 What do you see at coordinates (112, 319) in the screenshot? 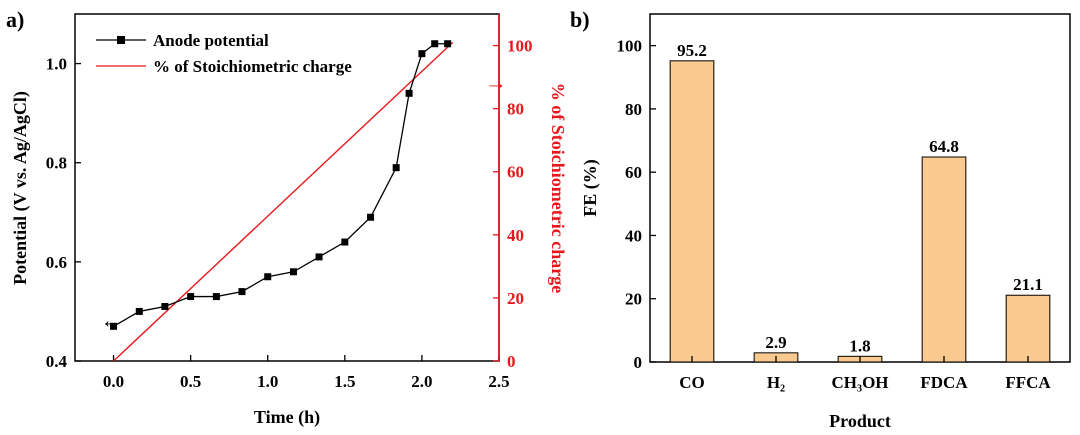
I see `arrow-left-annotation: ←` at bounding box center [112, 319].